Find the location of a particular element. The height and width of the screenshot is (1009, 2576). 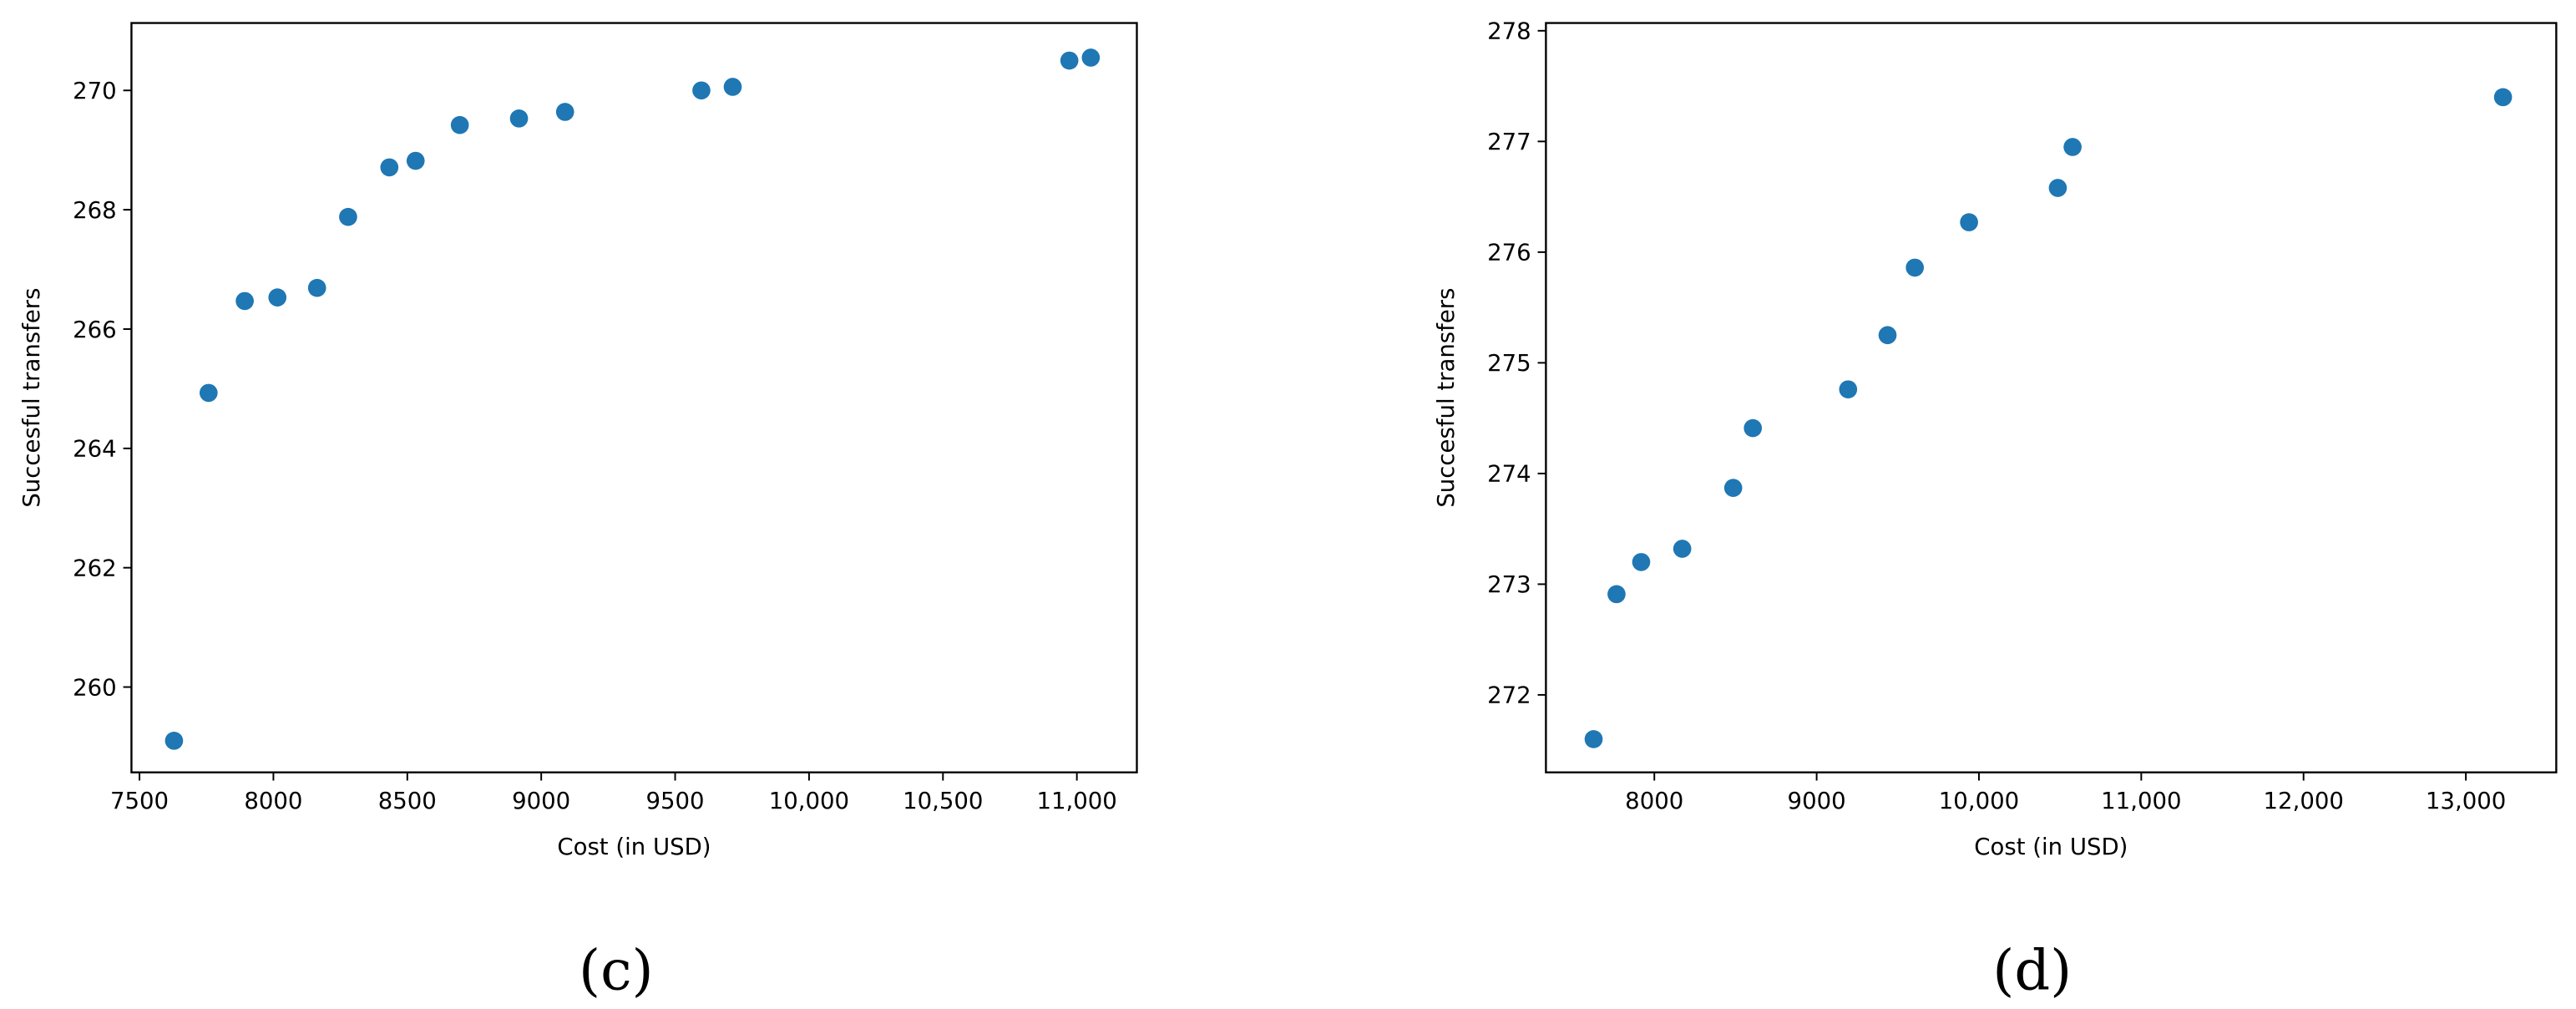

y-tick-label: 273 is located at coordinates (1509, 584).